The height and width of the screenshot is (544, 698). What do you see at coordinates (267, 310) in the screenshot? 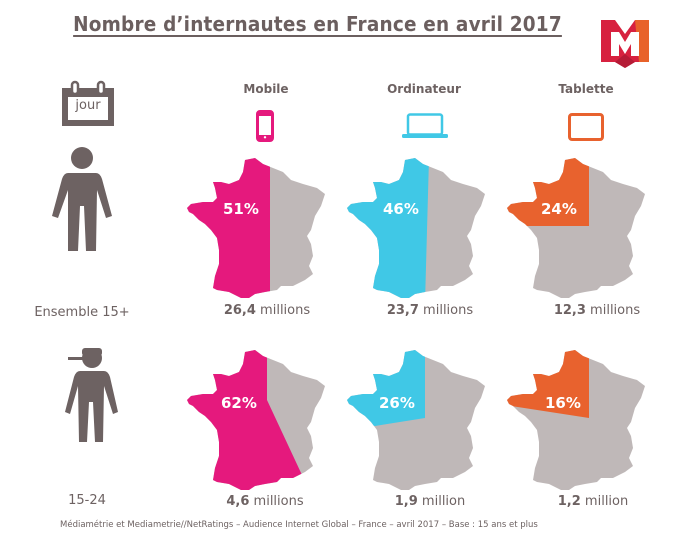
I see `count-mobile-ensemble: 26,4 millions` at bounding box center [267, 310].